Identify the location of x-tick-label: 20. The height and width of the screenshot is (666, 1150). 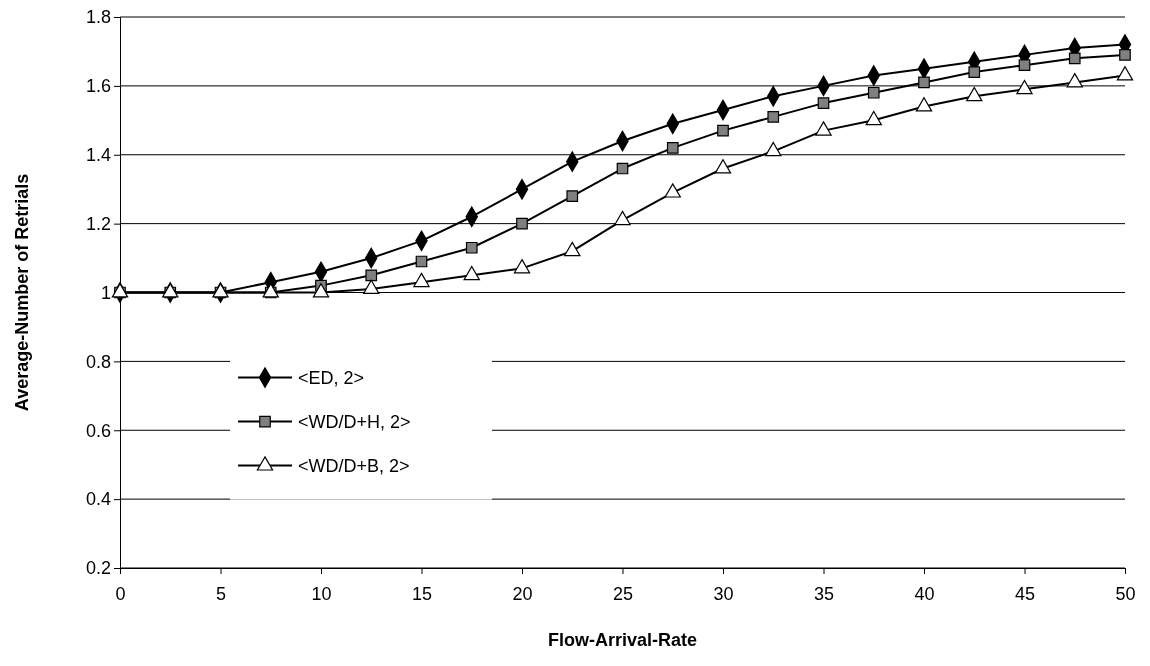
(522, 594).